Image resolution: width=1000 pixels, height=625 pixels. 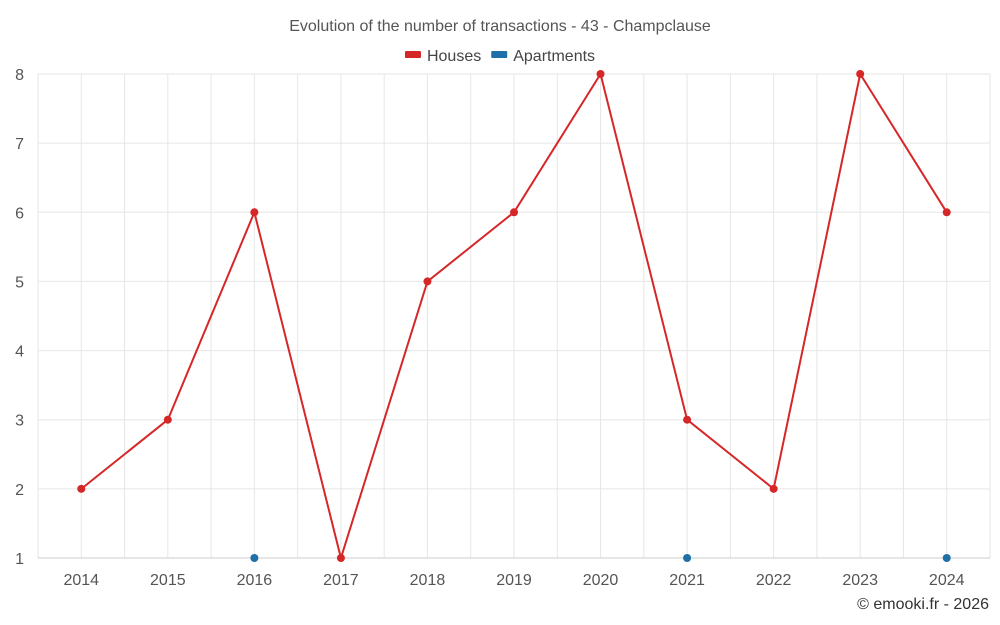 What do you see at coordinates (19, 352) in the screenshot?
I see `y-tick-label: 4` at bounding box center [19, 352].